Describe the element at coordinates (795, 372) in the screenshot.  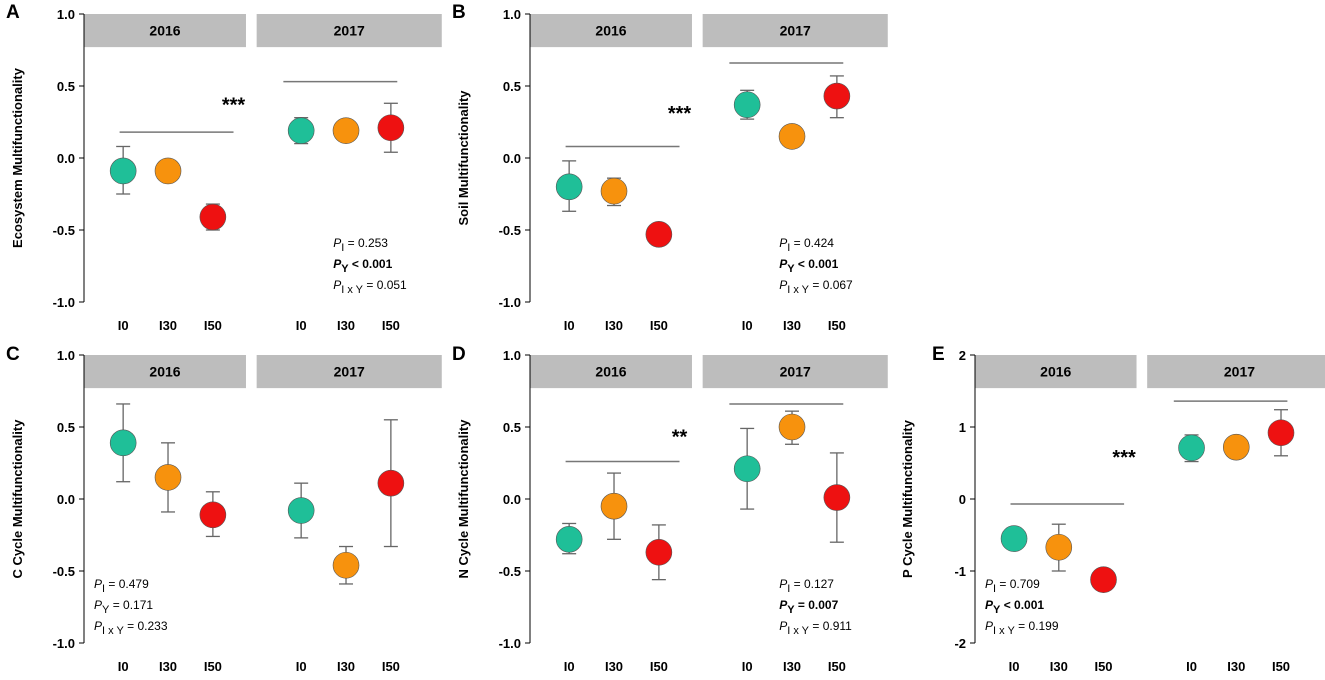
I see `year-label: 2017` at that location.